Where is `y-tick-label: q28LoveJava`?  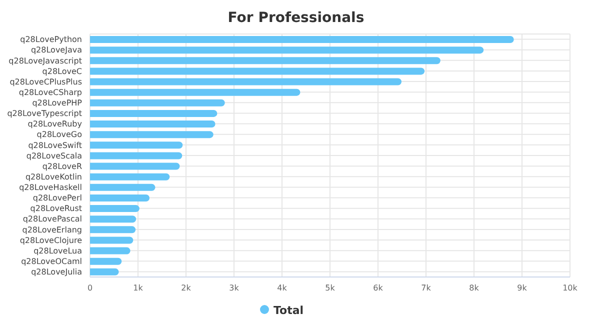
y-tick-label: q28LoveJava is located at coordinates (56, 50).